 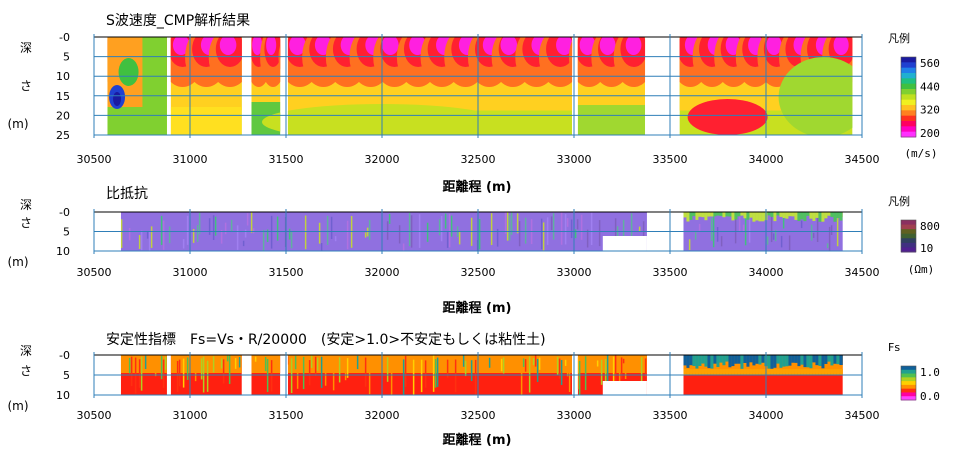 What do you see at coordinates (766, 415) in the screenshot?
I see `x-tick-label: 34000` at bounding box center [766, 415].